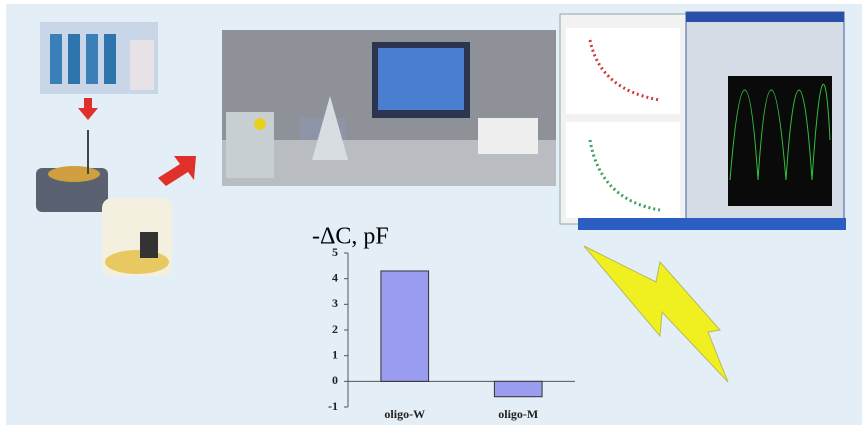 The height and width of the screenshot is (436, 868). Describe the element at coordinates (335, 277) in the screenshot. I see `y-tick-label: 4` at that location.